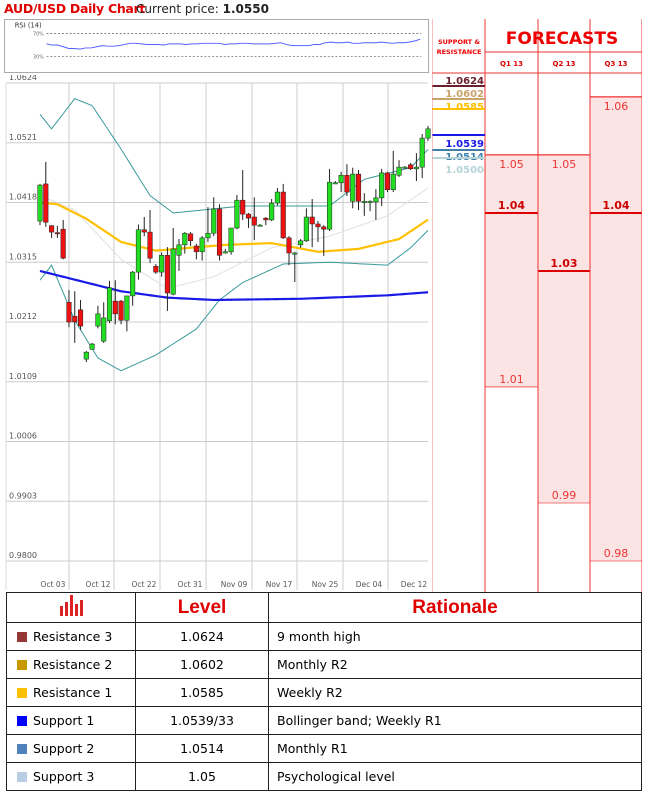 Image resolution: width=648 pixels, height=792 pixels. I want to click on level-rationale: Monthly R2, so click(455, 664).